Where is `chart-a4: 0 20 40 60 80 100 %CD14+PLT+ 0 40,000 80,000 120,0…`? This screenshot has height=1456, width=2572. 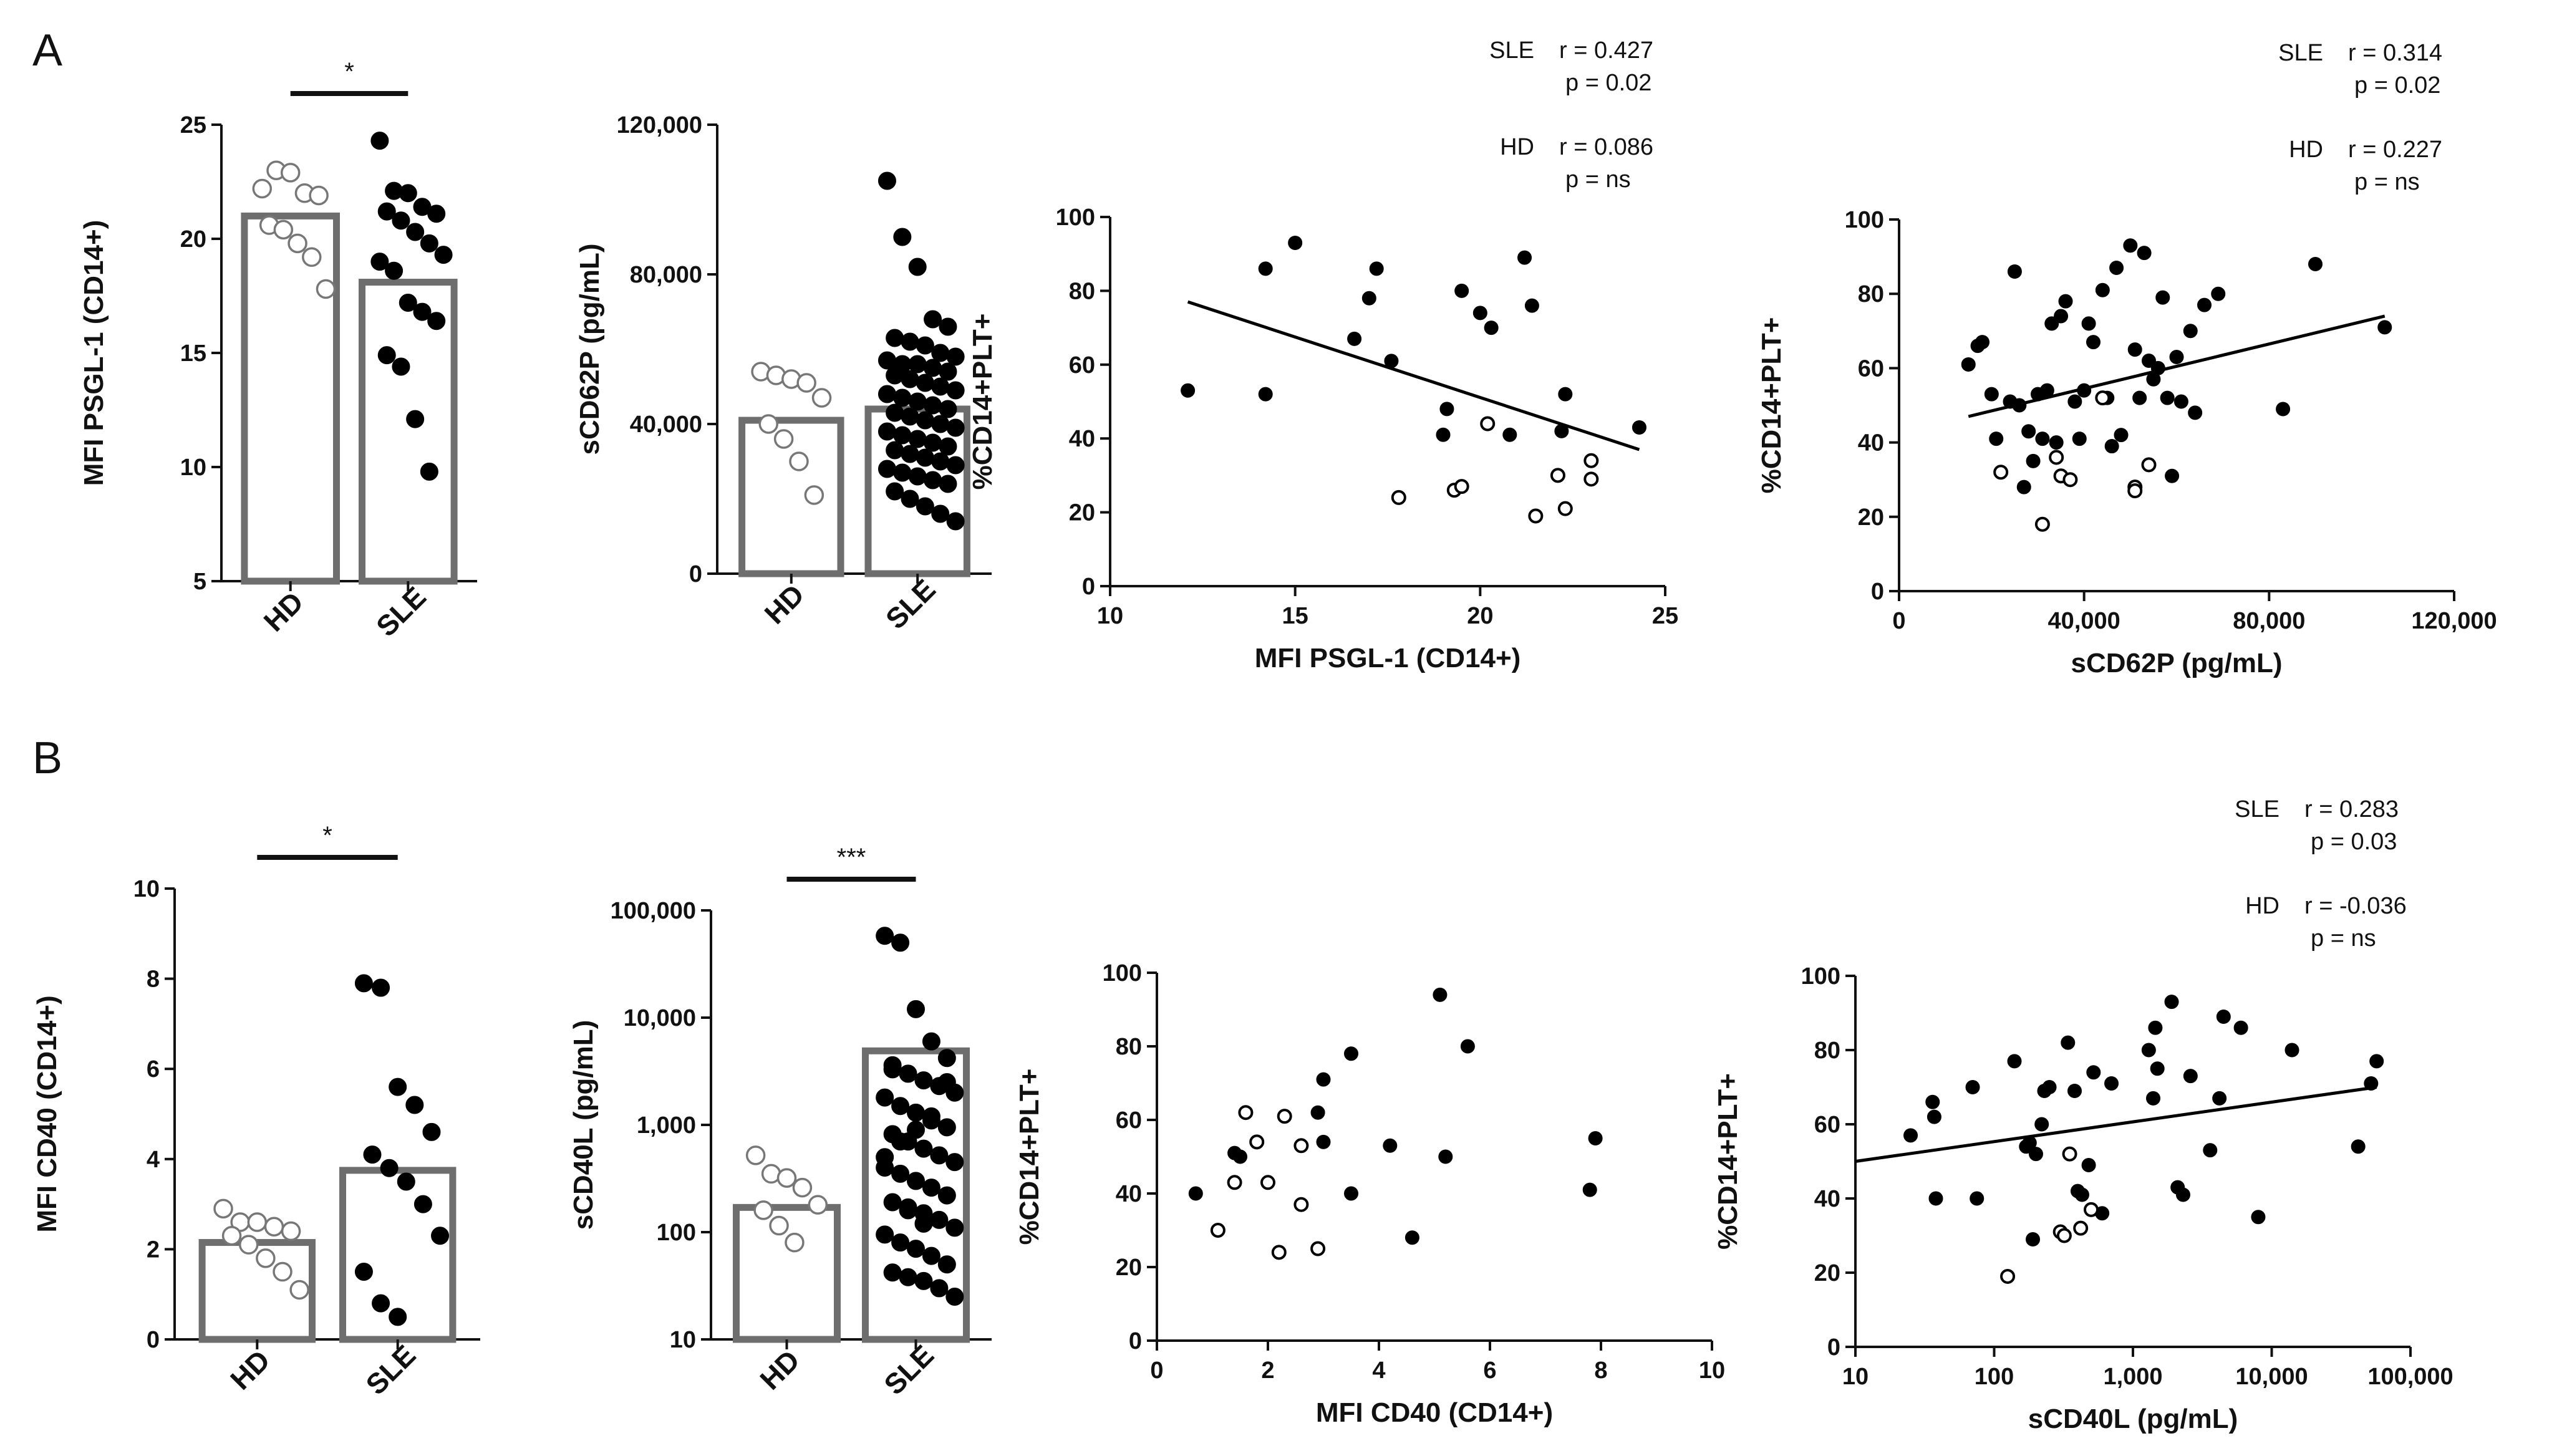 chart-a4: 0 20 40 60 80 100 %CD14+PLT+ 0 40,000 80,000 120,0… is located at coordinates (2126, 359).